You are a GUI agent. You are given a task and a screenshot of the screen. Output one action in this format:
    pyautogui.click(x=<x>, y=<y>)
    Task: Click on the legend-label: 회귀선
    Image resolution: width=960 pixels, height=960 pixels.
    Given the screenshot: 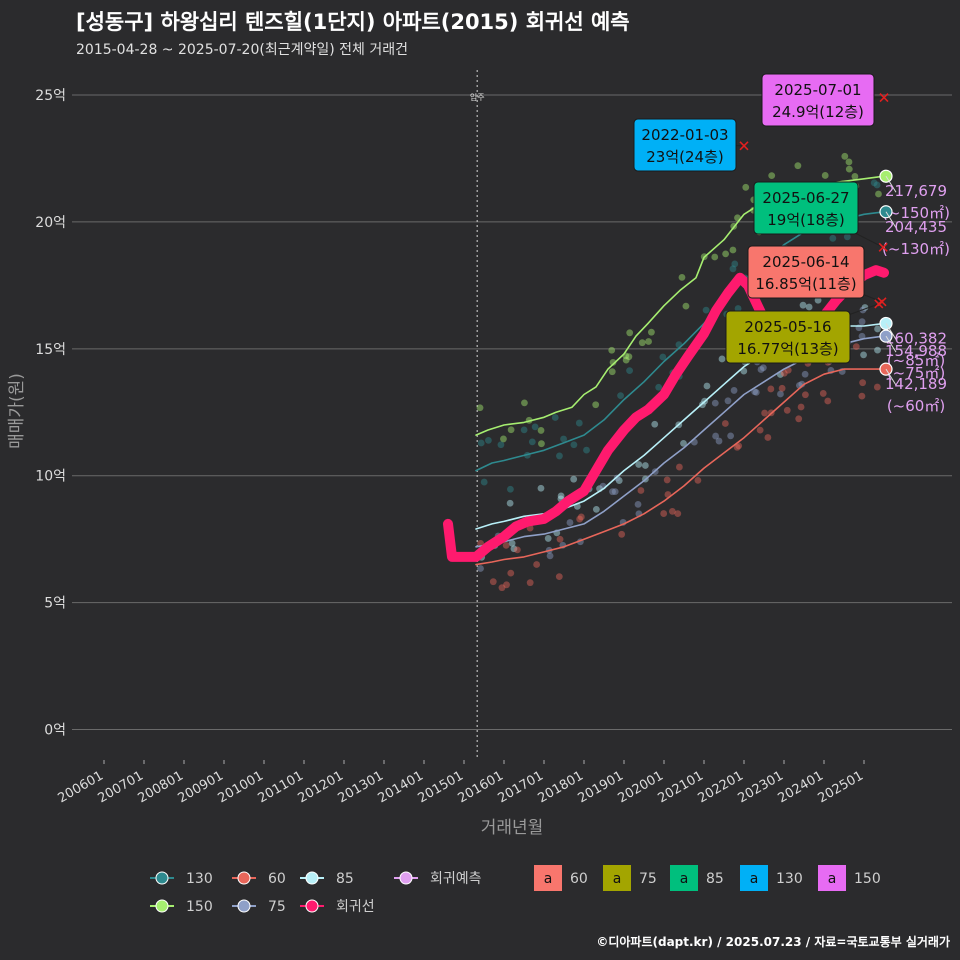 What is the action you would take?
    pyautogui.click(x=355, y=907)
    